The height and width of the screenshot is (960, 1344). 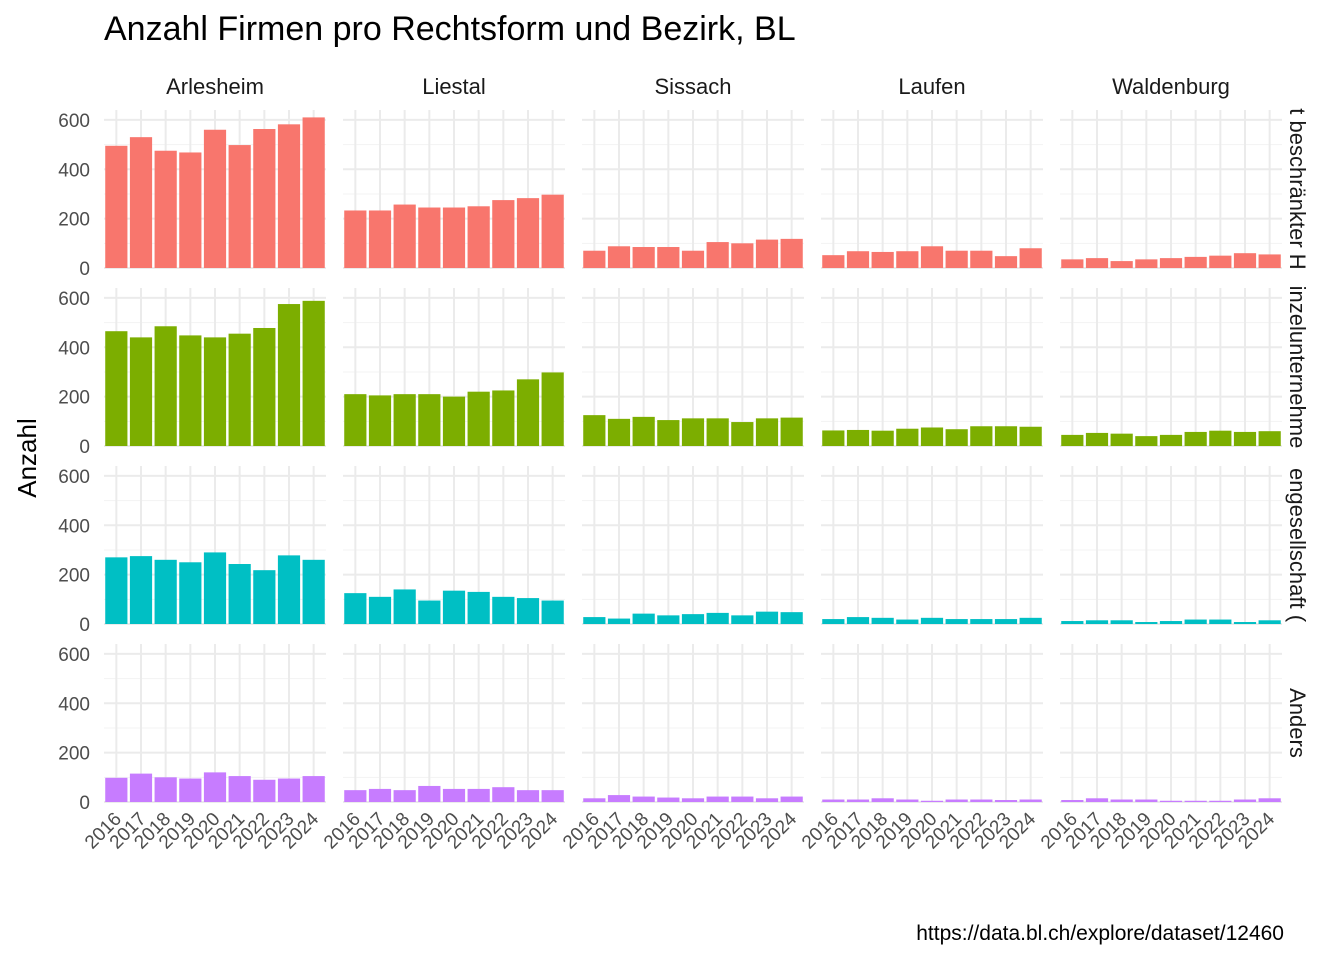 What do you see at coordinates (74, 348) in the screenshot?
I see `y-tick-label: 400` at bounding box center [74, 348].